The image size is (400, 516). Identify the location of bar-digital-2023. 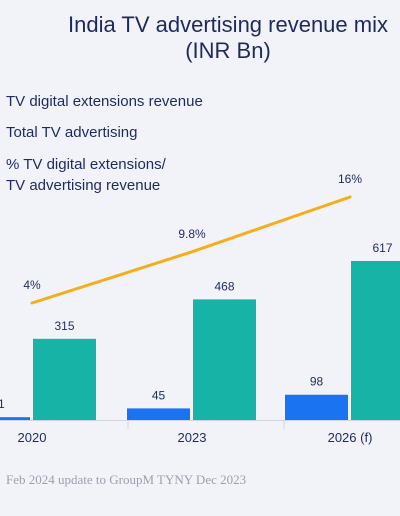
(158, 414).